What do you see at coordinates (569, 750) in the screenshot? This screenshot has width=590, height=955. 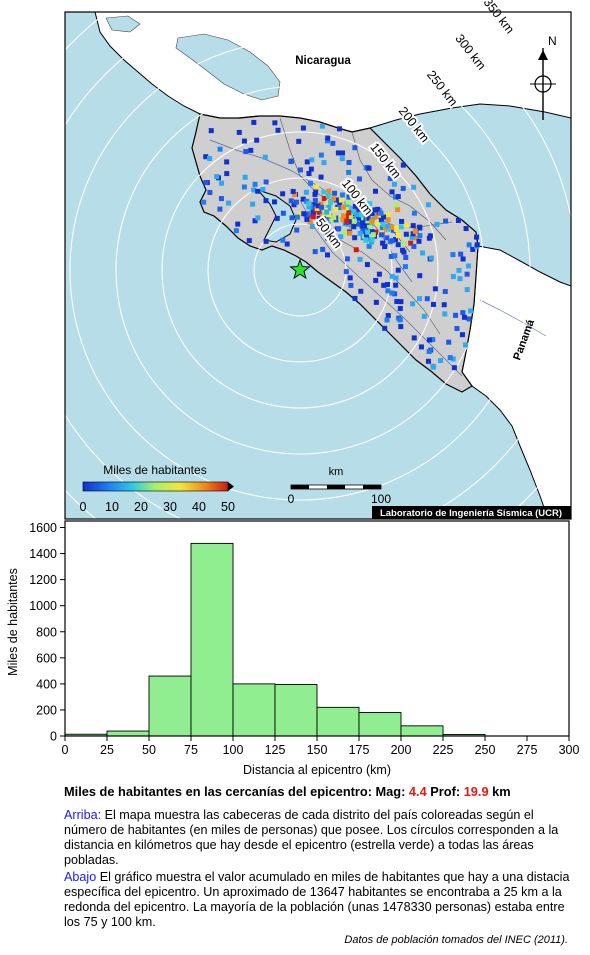 I see `x-tick-label: 300` at bounding box center [569, 750].